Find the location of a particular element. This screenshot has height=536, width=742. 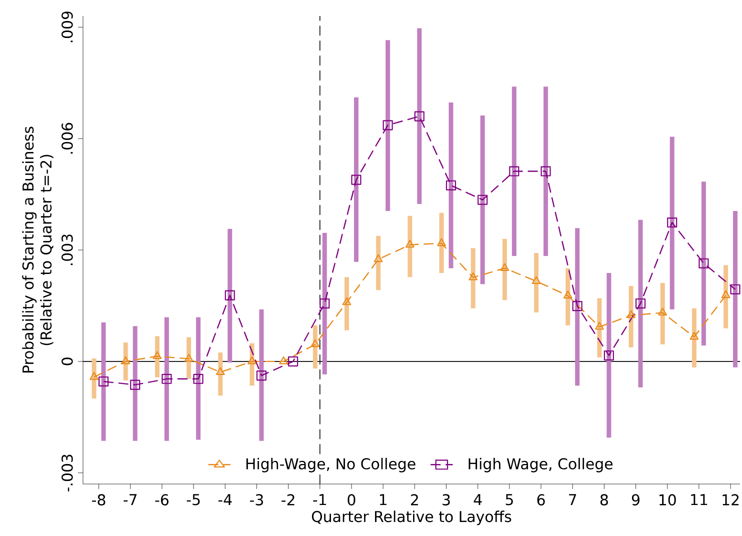

y-tick-label: .003 is located at coordinates (67, 250).